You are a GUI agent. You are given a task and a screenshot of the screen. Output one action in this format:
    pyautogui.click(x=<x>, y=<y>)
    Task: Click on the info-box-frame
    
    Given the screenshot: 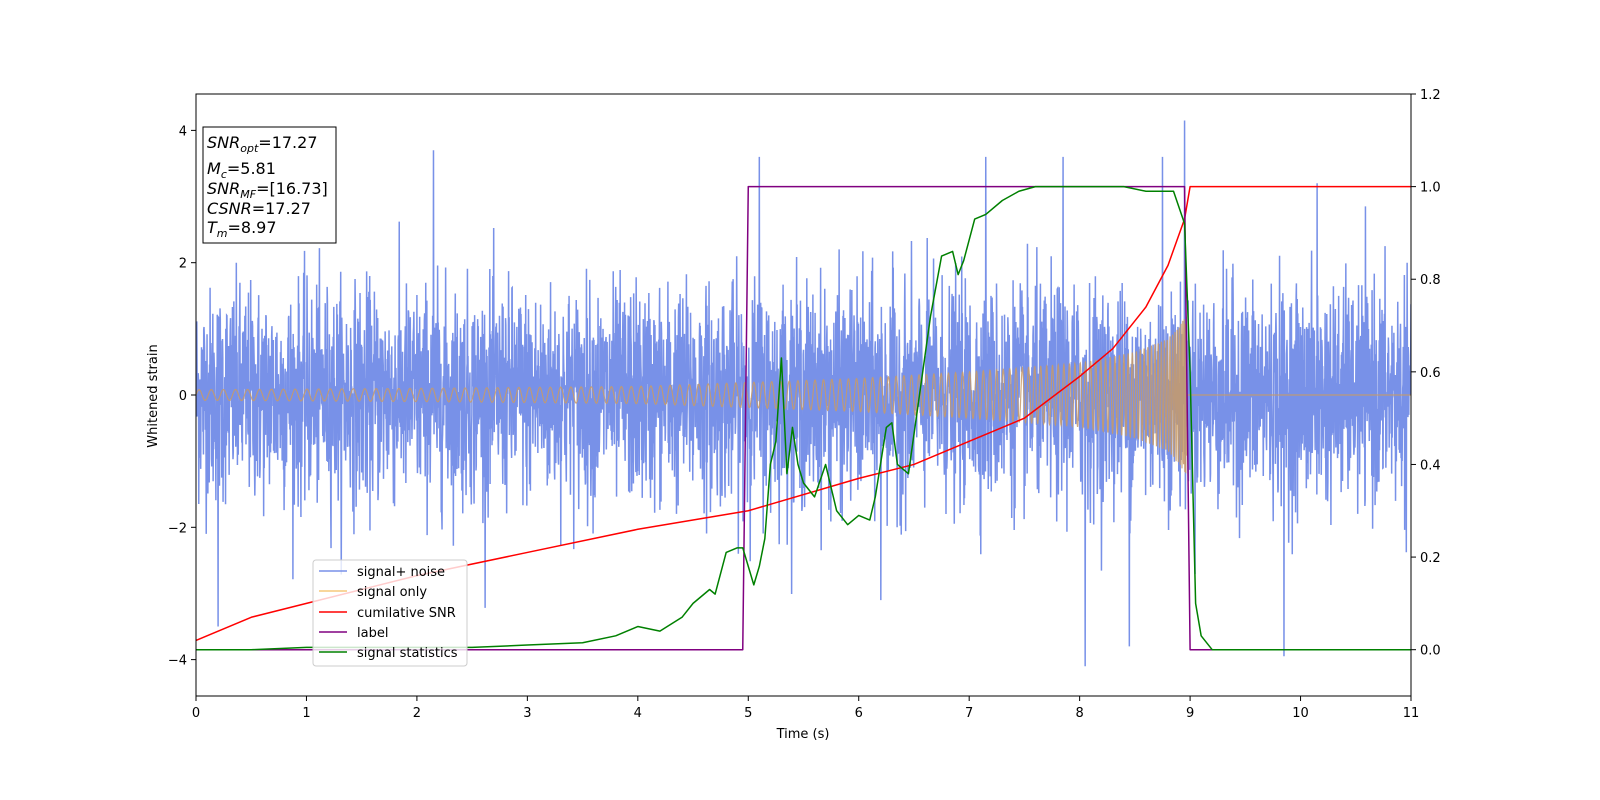 What is the action you would take?
    pyautogui.click(x=269, y=185)
    